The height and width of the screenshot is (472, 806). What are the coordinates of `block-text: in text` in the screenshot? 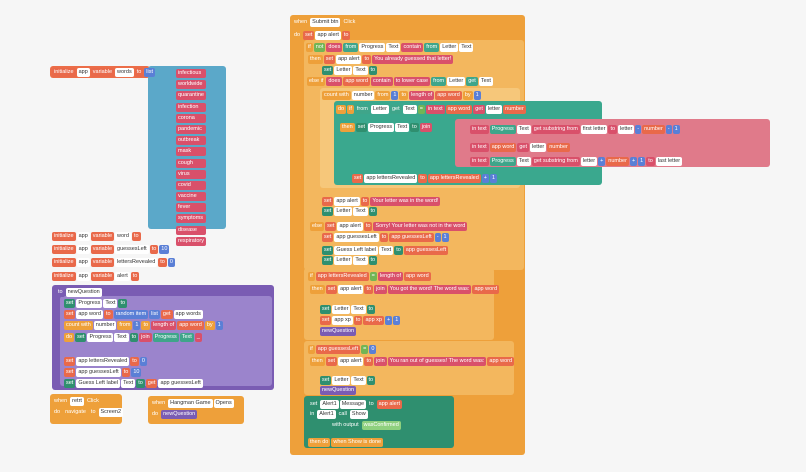 It's located at (479, 161).